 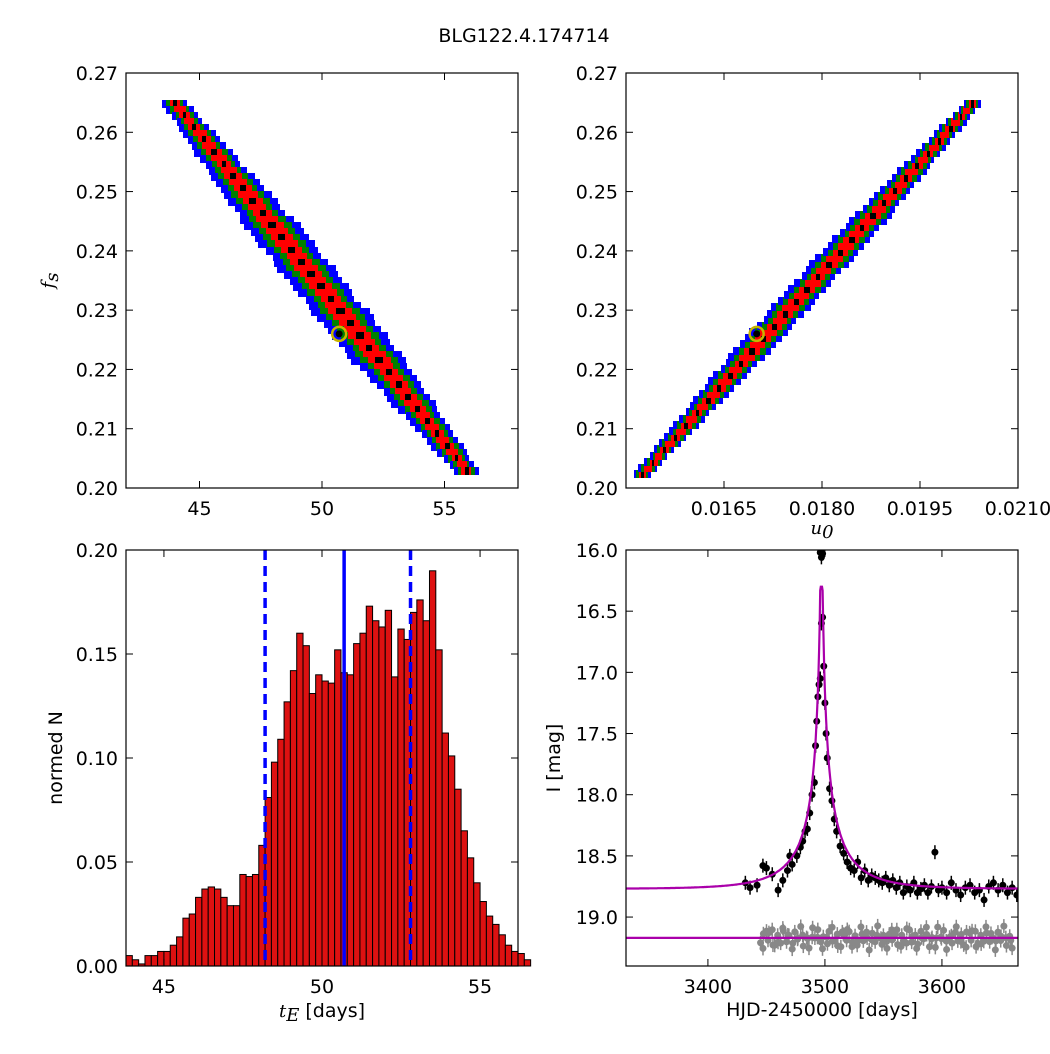 What do you see at coordinates (597, 918) in the screenshot?
I see `y-tick-label: 19.0` at bounding box center [597, 918].